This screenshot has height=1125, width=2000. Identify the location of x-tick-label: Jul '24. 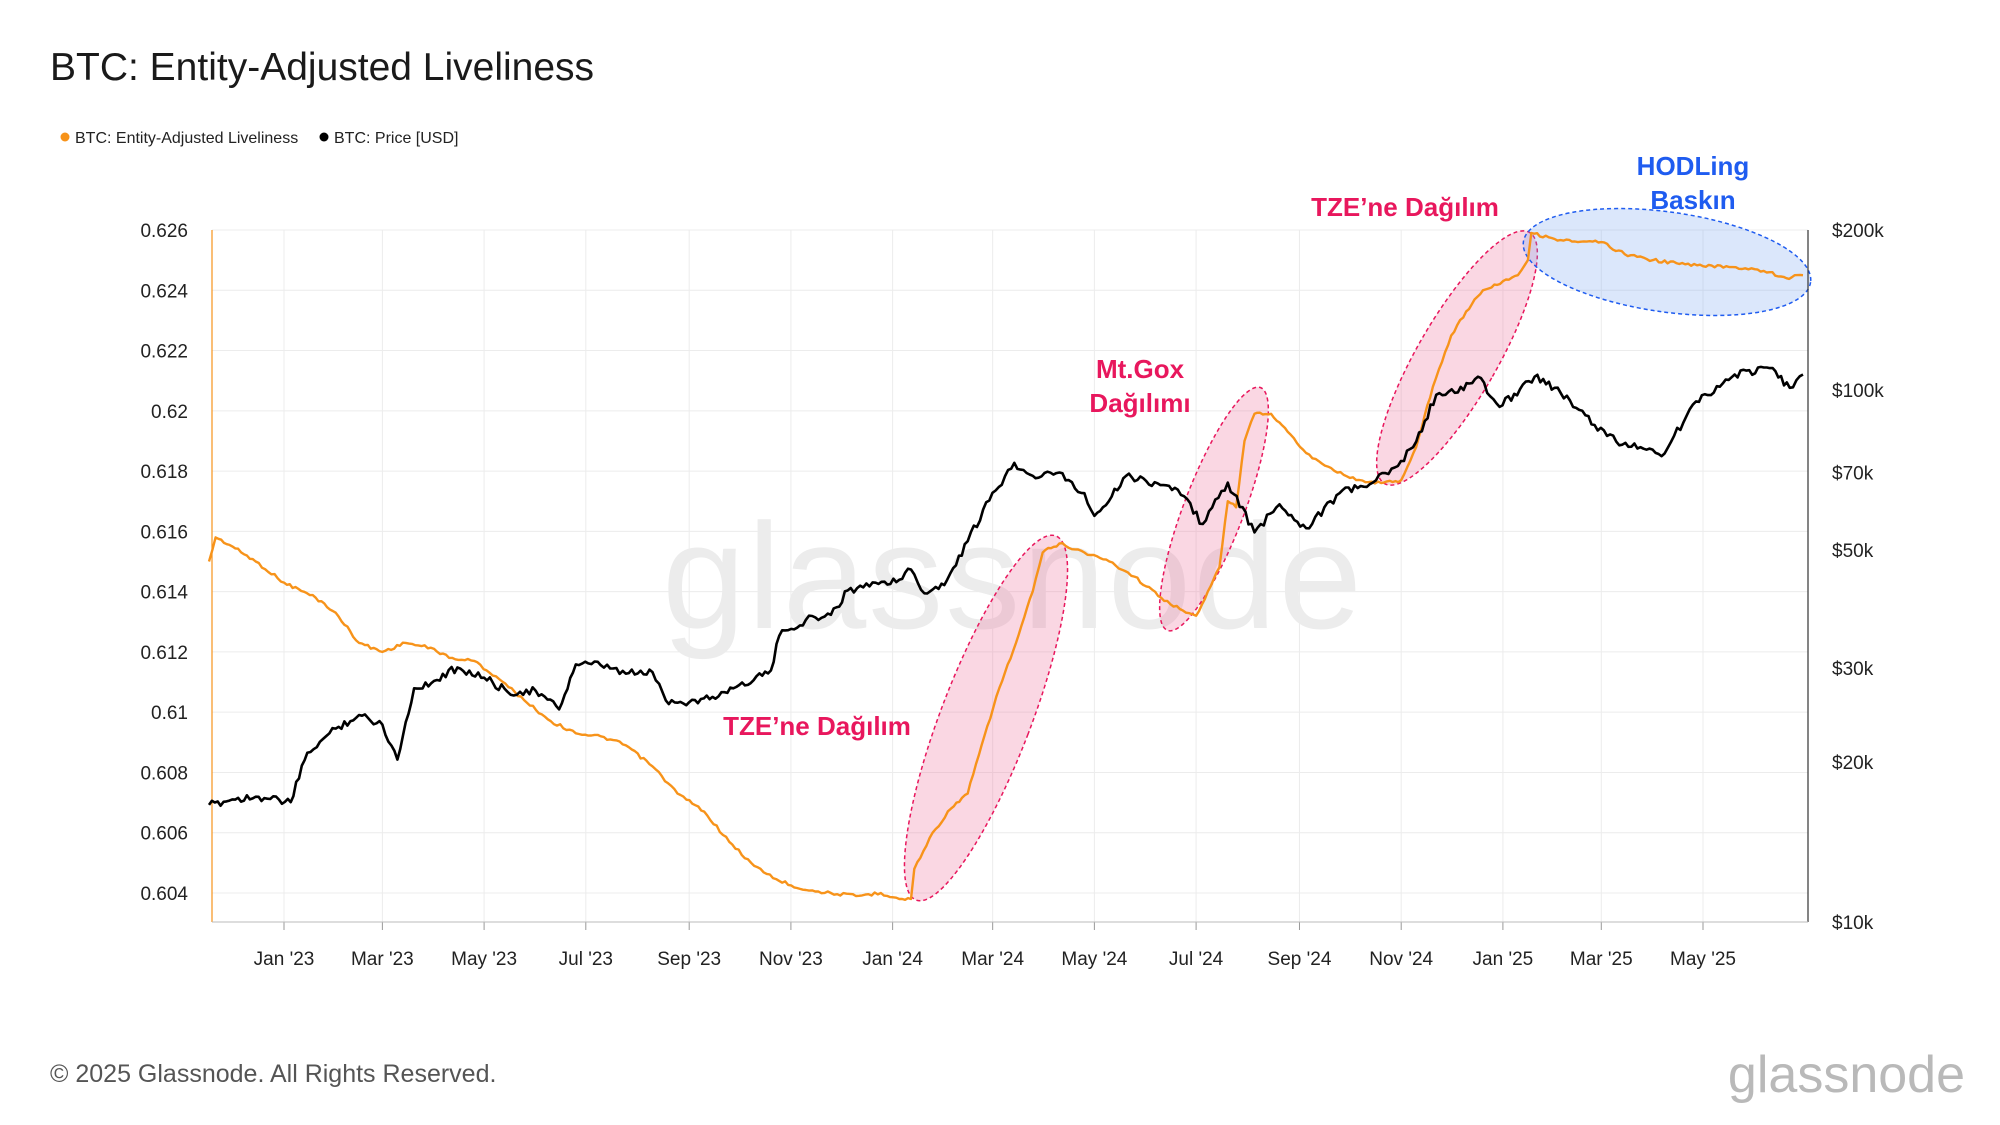
(1196, 959).